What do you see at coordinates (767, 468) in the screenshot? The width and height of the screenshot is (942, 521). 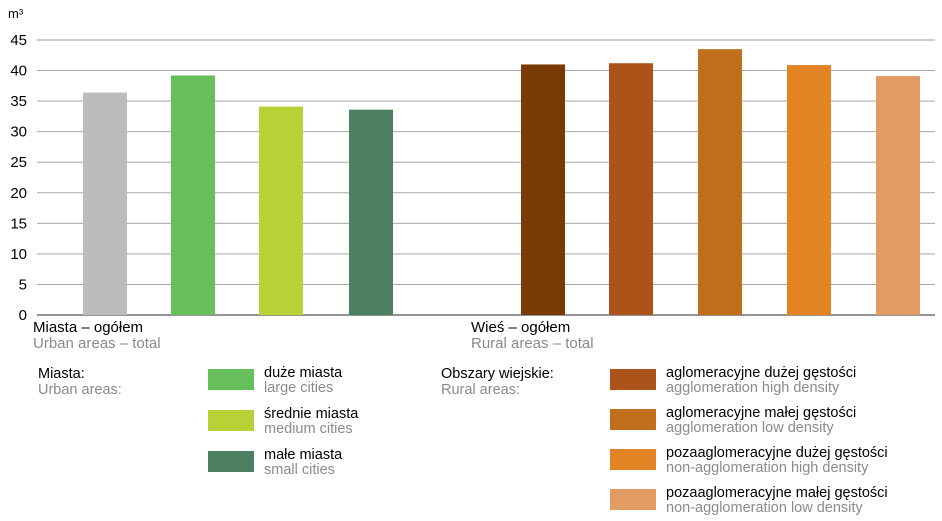 I see `legend-label-en: non-agglomeration high density` at bounding box center [767, 468].